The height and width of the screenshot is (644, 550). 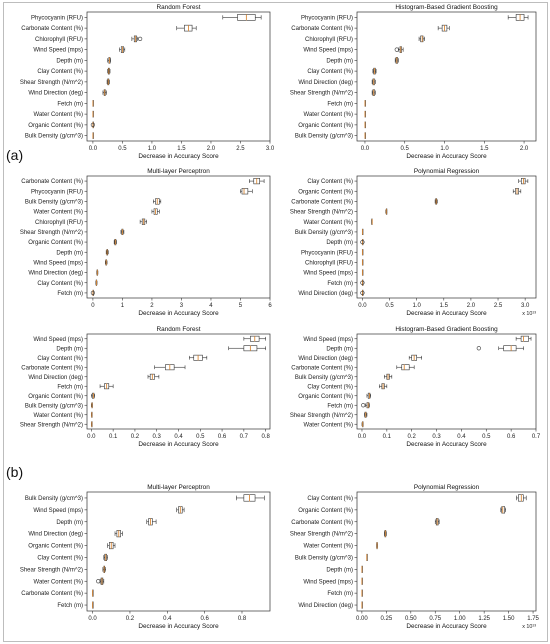 What do you see at coordinates (484, 619) in the screenshot?
I see `x-tick-label: 1.25` at bounding box center [484, 619].